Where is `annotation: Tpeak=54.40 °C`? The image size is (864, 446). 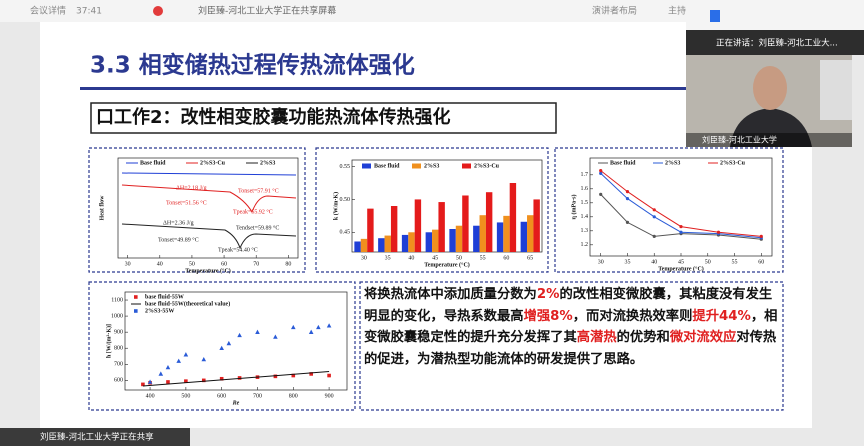
annotation: Tpeak=54.40 °C is located at coordinates (238, 249).